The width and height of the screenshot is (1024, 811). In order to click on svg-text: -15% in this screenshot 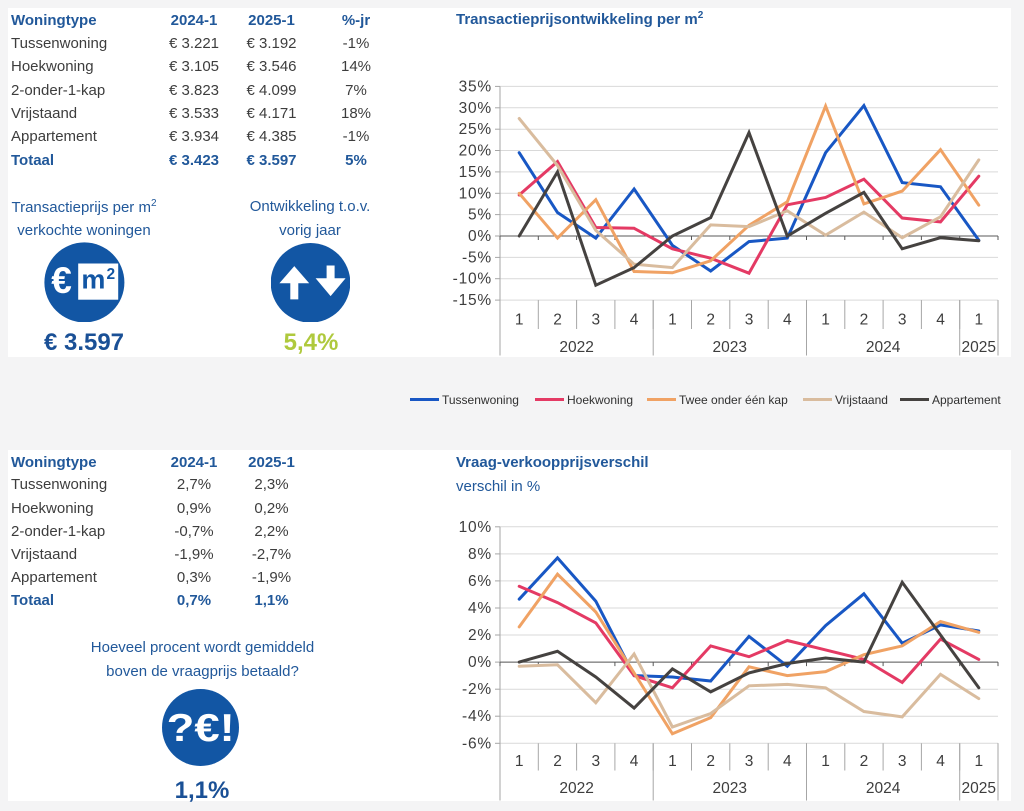, I will do `click(472, 300)`.